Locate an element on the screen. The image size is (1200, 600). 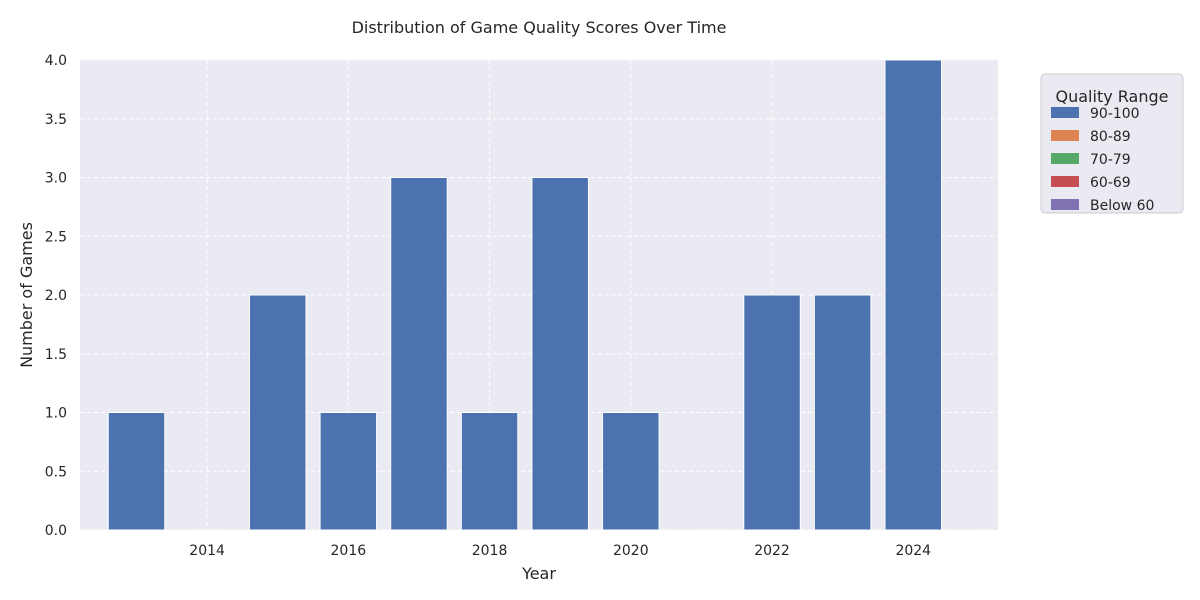
y-axis-label: Number of Games is located at coordinates (26, 295).